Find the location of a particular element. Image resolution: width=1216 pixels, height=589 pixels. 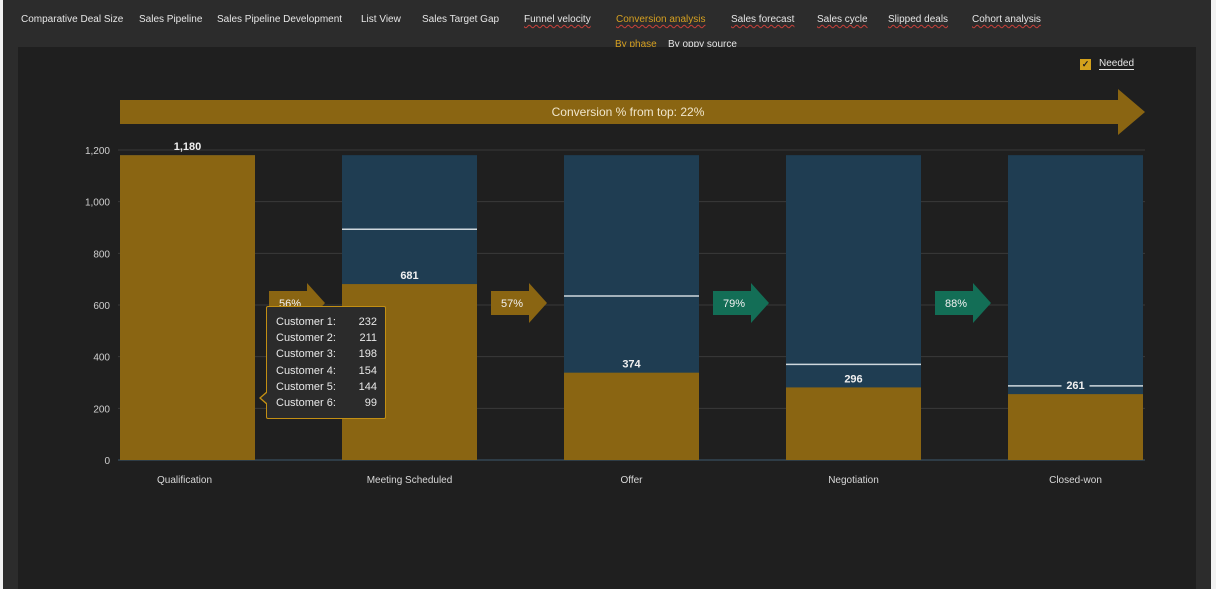

tooltip-row: Customer 1: 232 is located at coordinates (326, 322).